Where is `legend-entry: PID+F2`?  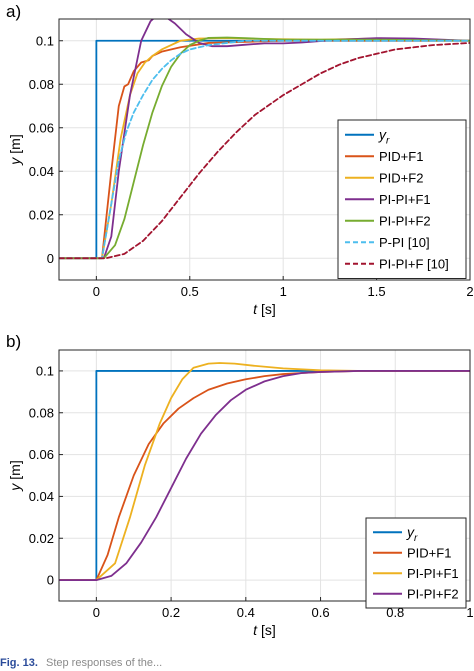 legend-entry: PID+F2 is located at coordinates (401, 177).